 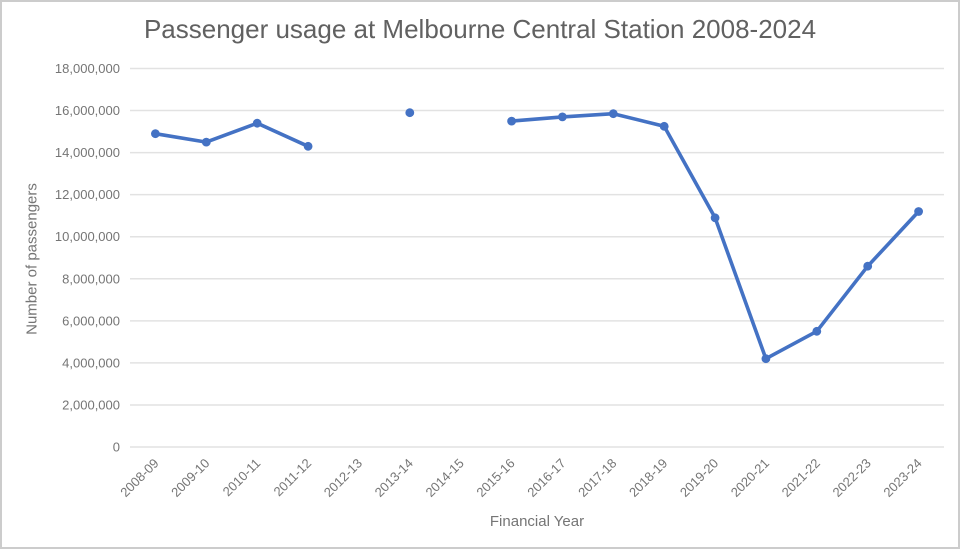 I want to click on y-axis-title: Number of passengers, so click(x=32, y=259).